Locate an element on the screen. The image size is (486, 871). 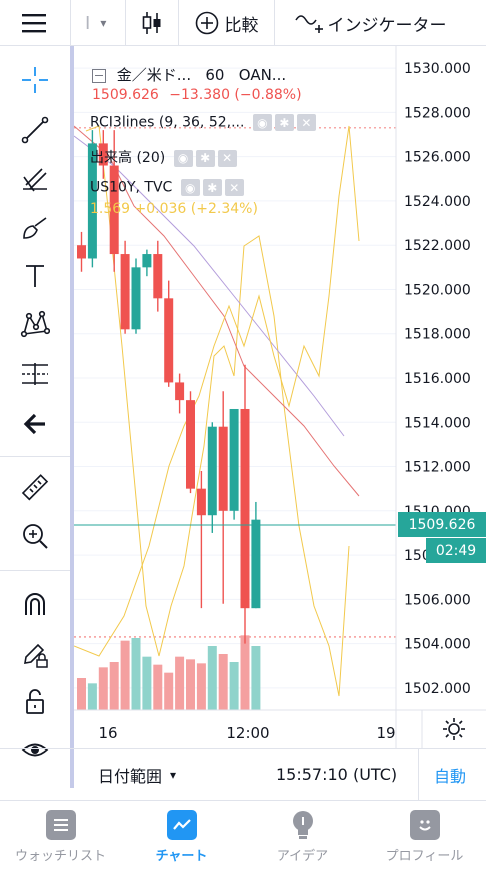
price-label: 1524.000 is located at coordinates (437, 202).